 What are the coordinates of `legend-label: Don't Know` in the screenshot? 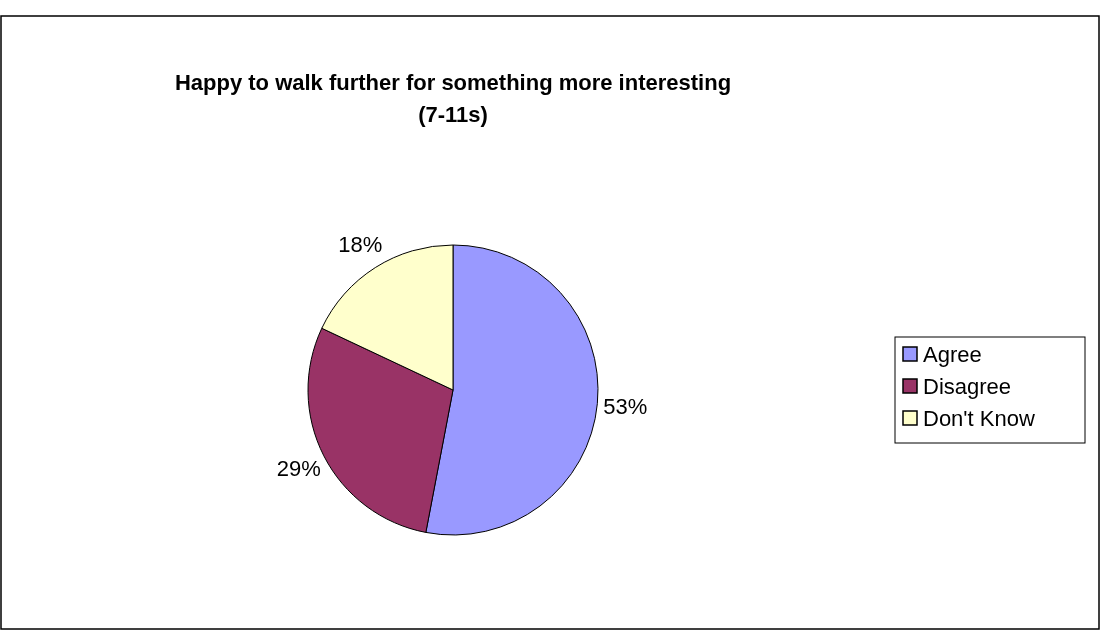 It's located at (979, 418).